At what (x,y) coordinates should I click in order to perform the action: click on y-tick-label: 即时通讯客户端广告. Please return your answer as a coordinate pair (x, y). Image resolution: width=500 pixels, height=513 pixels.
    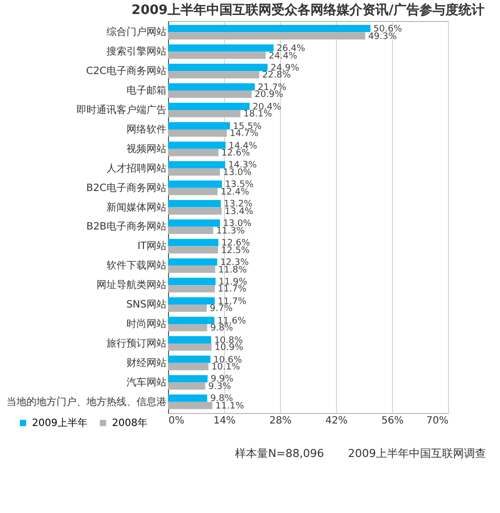
    Looking at the image, I should click on (121, 110).